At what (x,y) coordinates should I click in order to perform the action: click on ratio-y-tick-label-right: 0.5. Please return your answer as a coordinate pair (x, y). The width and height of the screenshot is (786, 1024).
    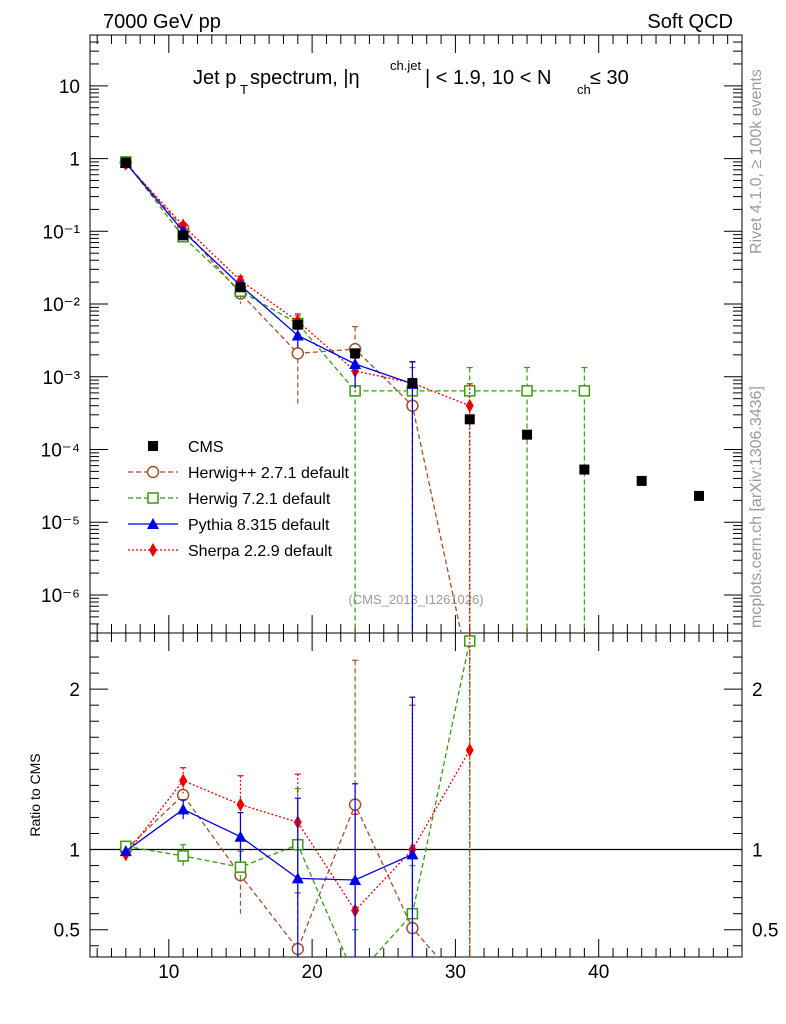
    Looking at the image, I should click on (765, 931).